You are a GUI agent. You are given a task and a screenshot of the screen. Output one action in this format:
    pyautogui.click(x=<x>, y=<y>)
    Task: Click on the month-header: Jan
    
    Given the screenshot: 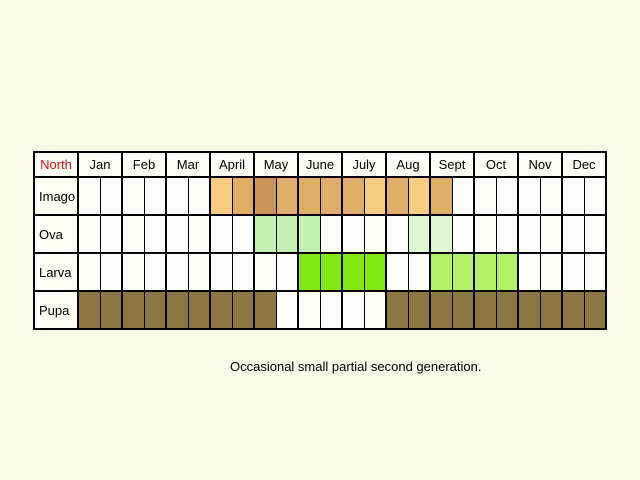 What is the action you would take?
    pyautogui.click(x=100, y=164)
    